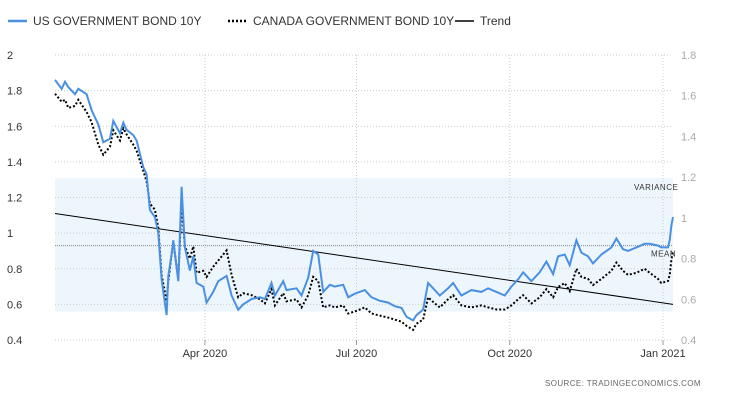 This screenshot has height=400, width=730. Describe the element at coordinates (117, 21) in the screenshot. I see `legend-us-label: US GOVERNMENT BOND 10Y` at that location.